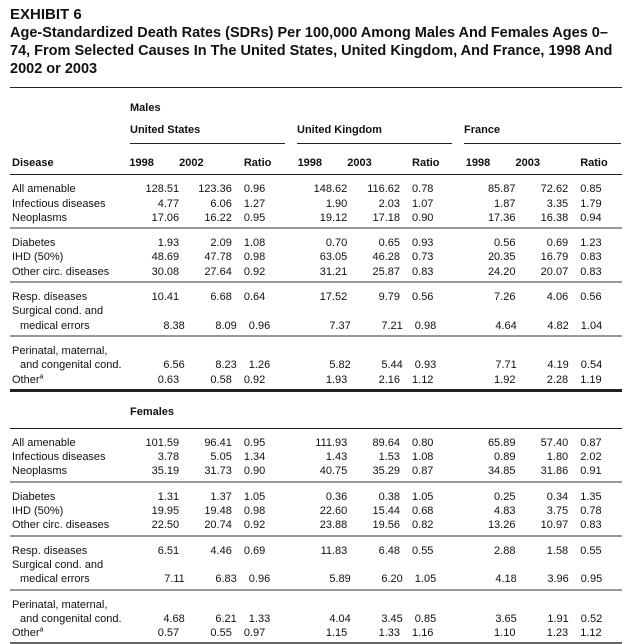 This screenshot has width=640, height=644. I want to click on value-cell: 1.08, so click(423, 457).